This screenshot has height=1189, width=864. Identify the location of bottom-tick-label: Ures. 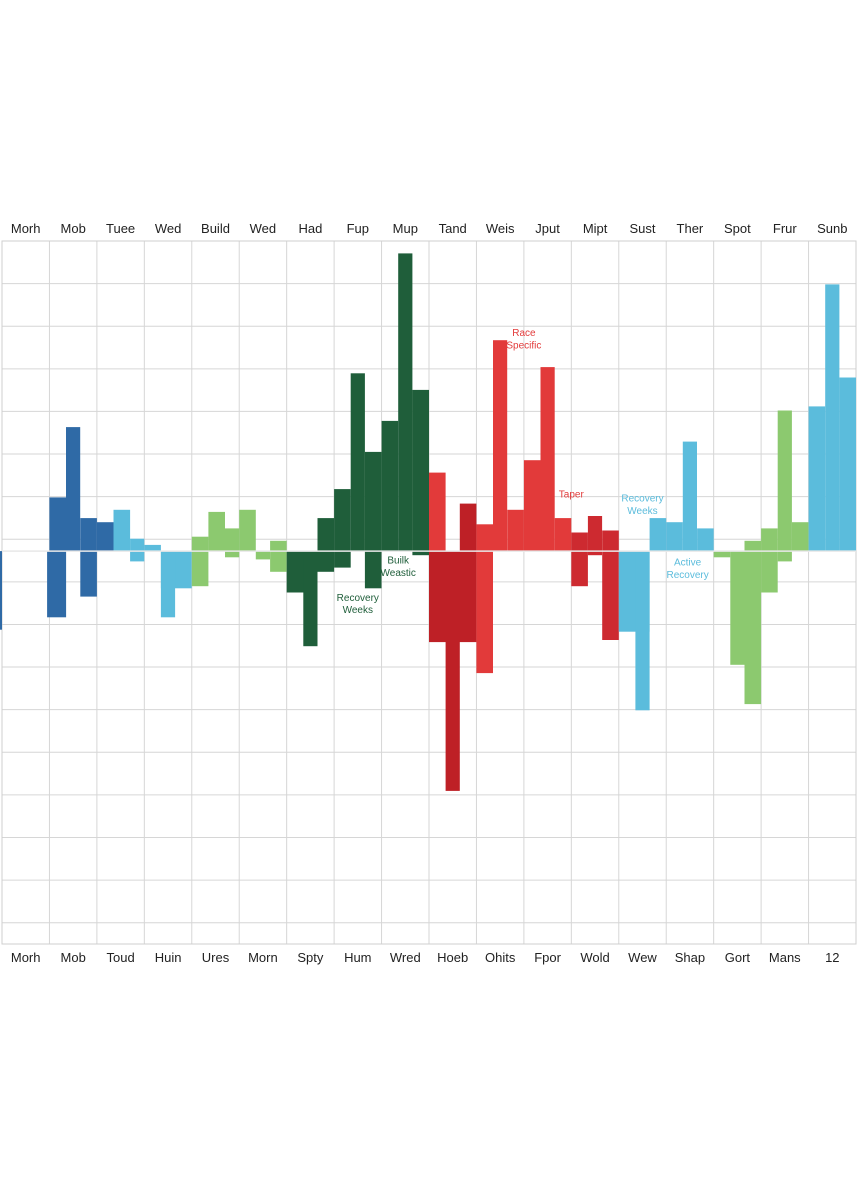
(216, 957).